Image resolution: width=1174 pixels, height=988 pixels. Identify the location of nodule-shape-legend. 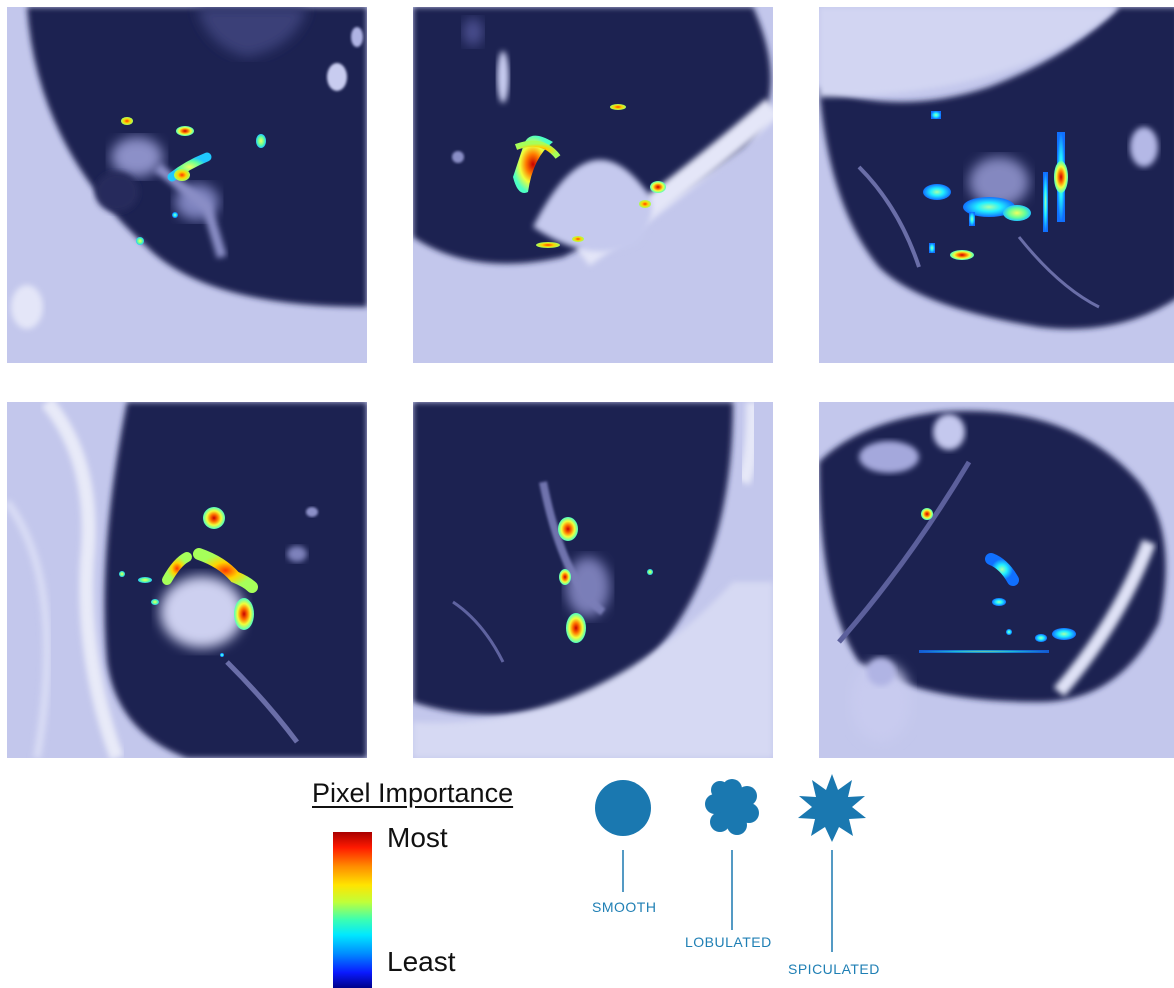
(730, 863).